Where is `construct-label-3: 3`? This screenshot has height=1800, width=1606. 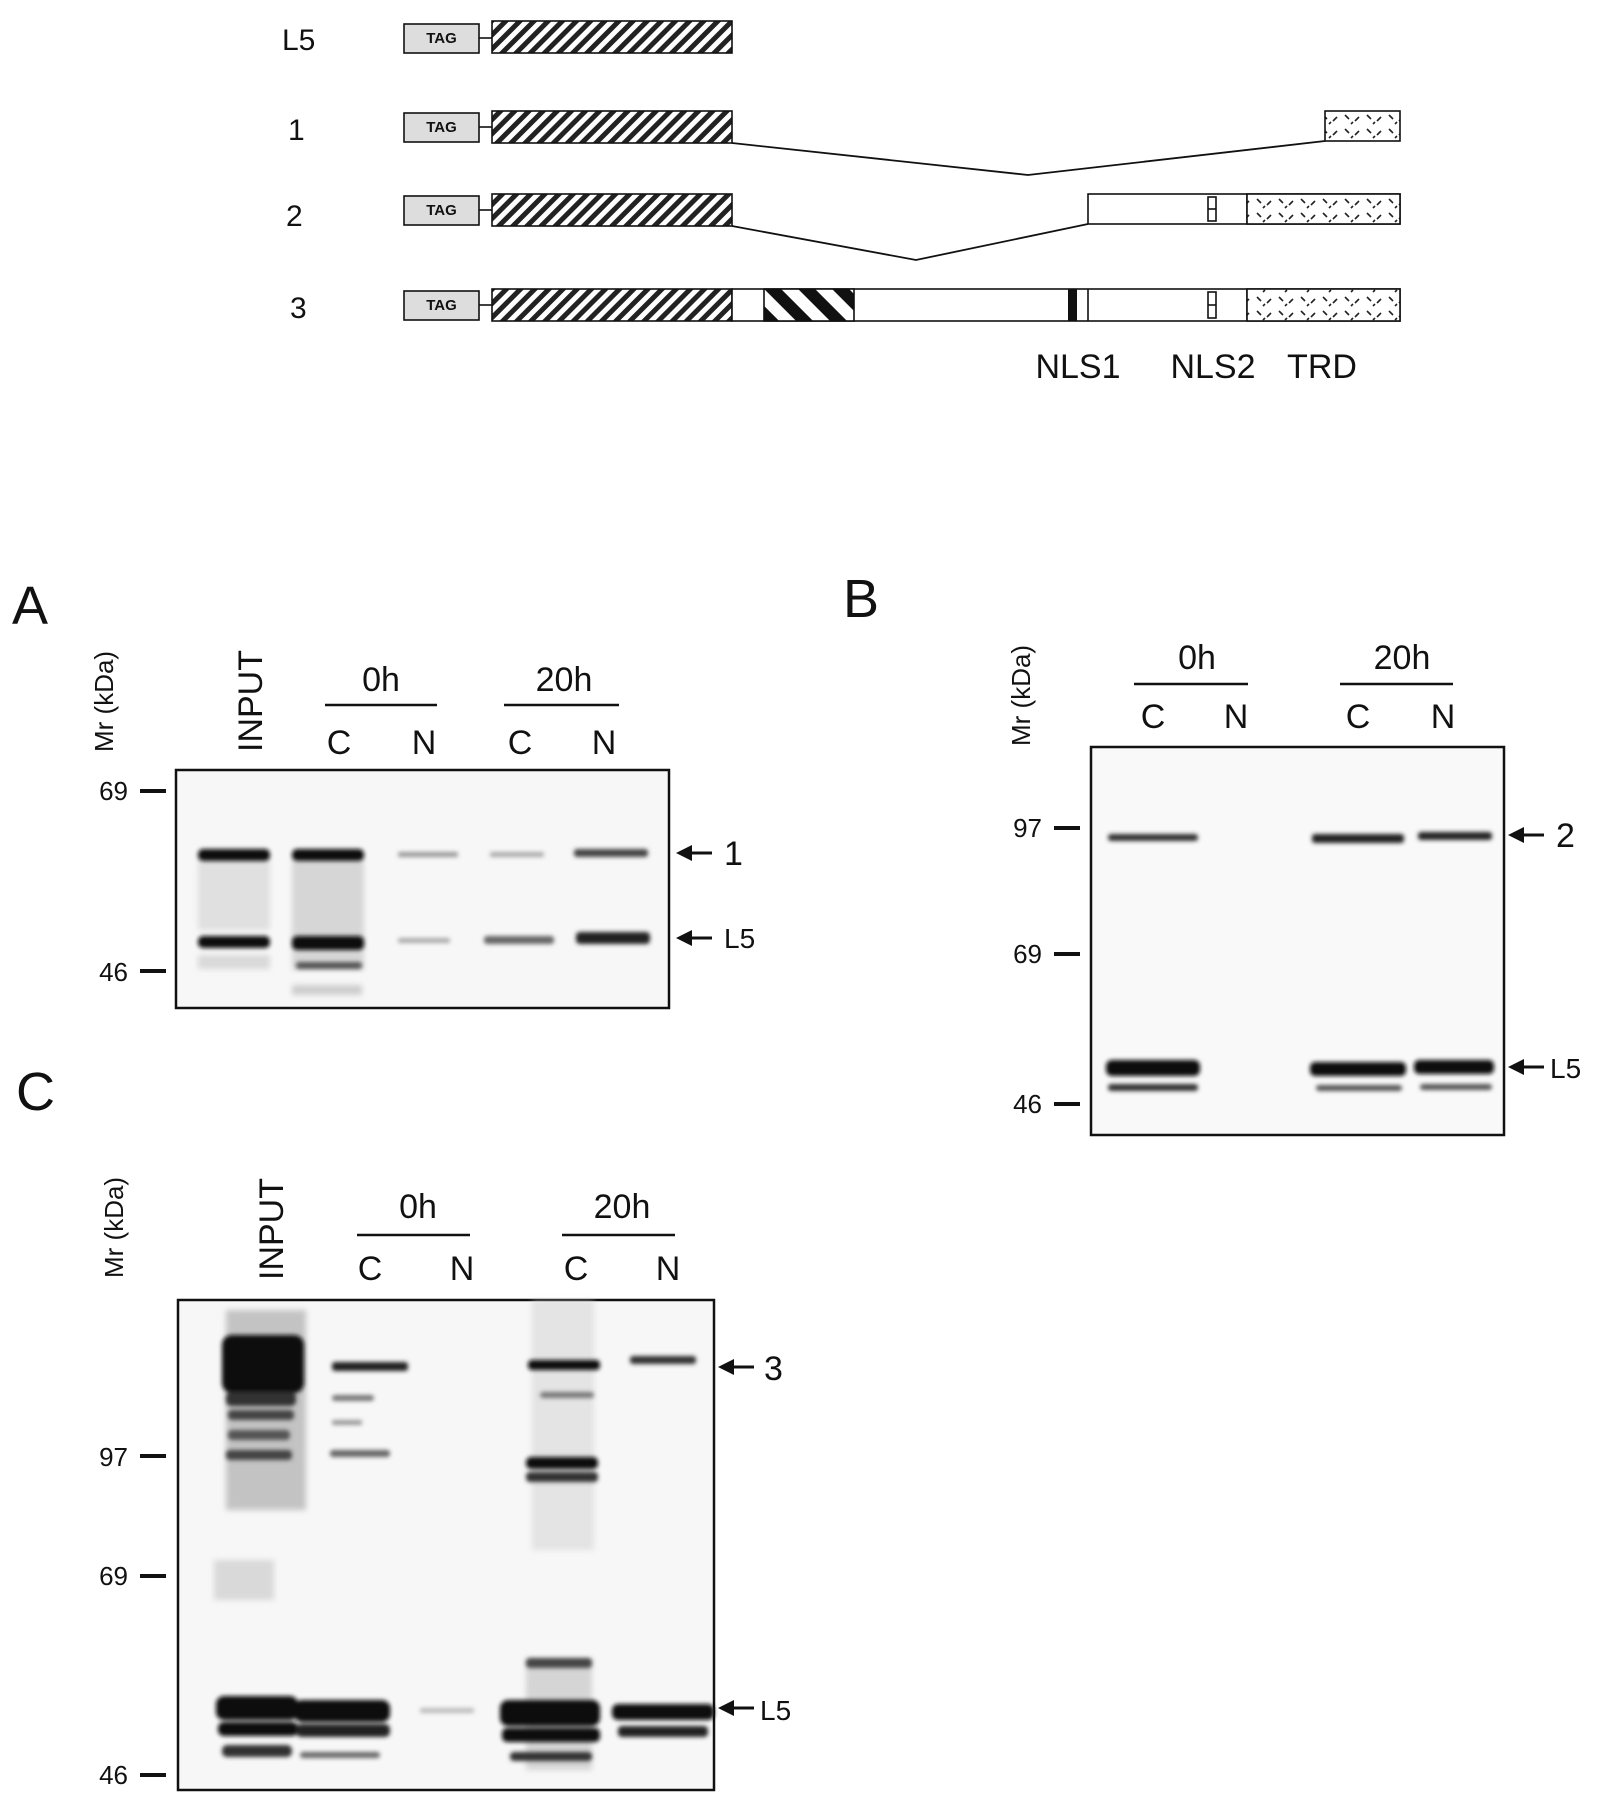
construct-label-3: 3 is located at coordinates (298, 308).